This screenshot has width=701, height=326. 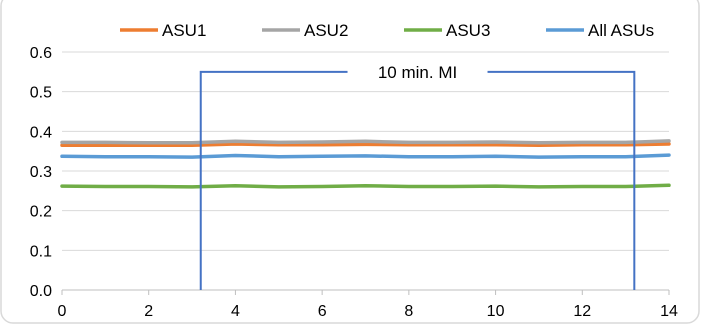 I want to click on annotation-label: 10 min. MI, so click(x=417, y=72).